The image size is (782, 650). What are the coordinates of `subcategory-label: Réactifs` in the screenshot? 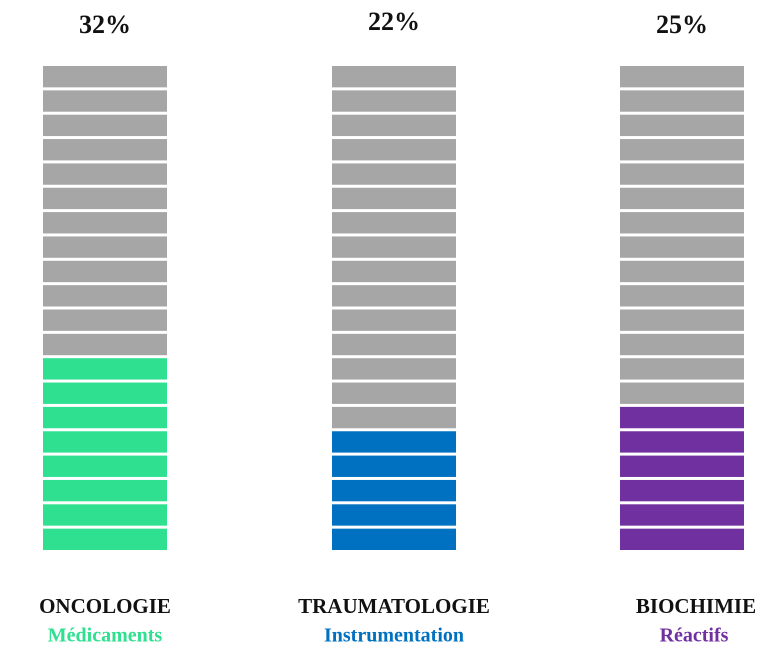 It's located at (694, 636).